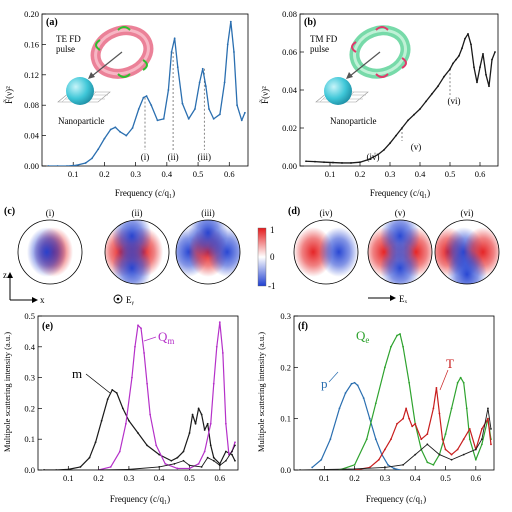  Describe the element at coordinates (272, 257) in the screenshot. I see `colorbar-mid-label: 0` at that location.